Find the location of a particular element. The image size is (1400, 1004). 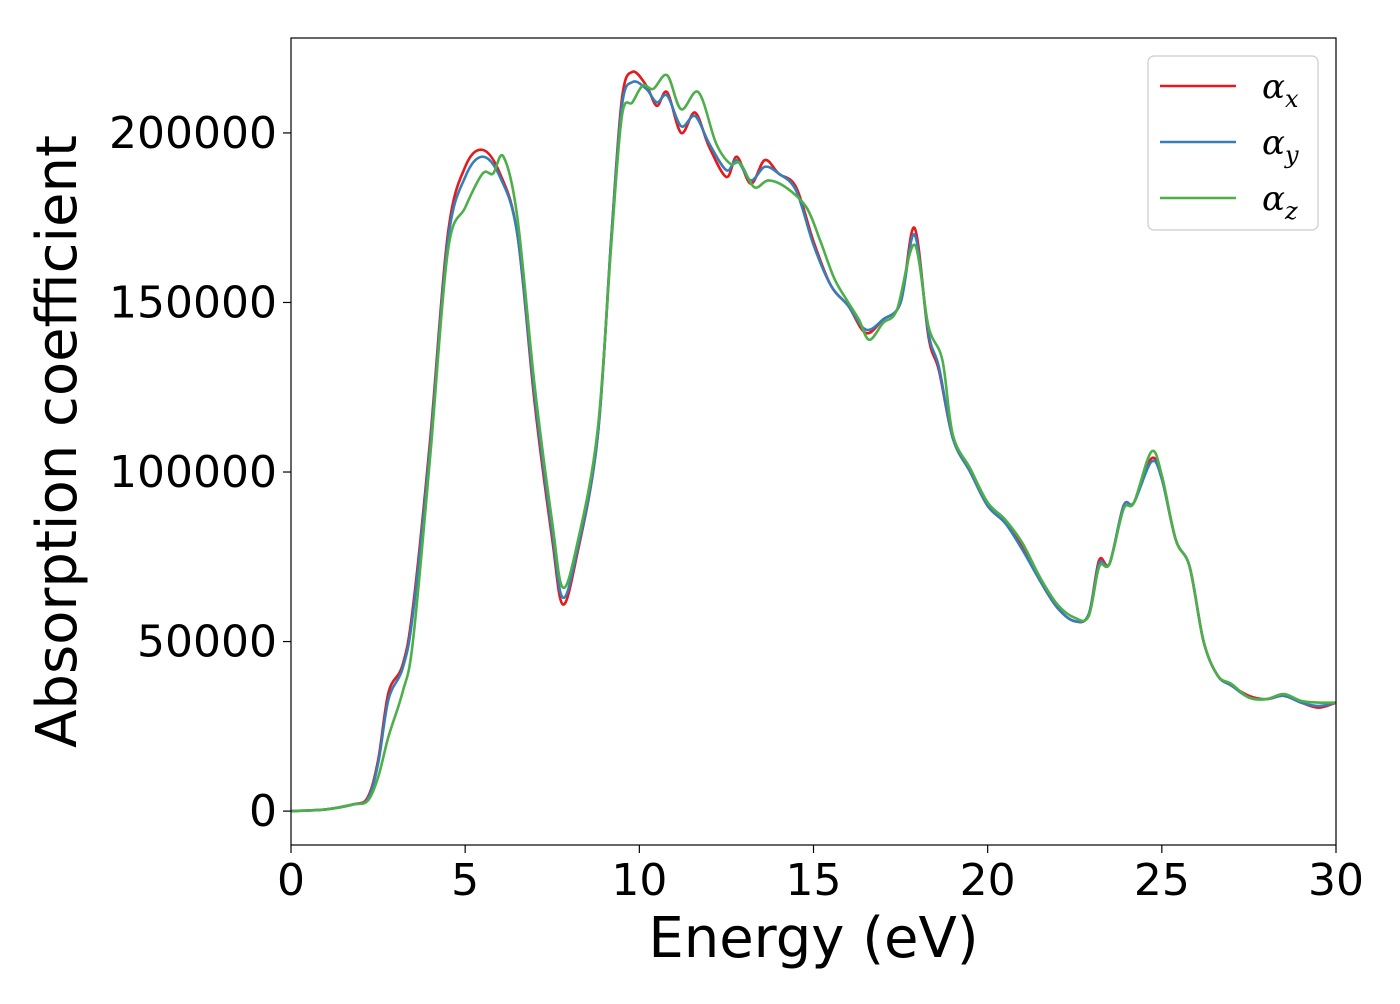

y-tick-label: 150000 is located at coordinates (193, 302).